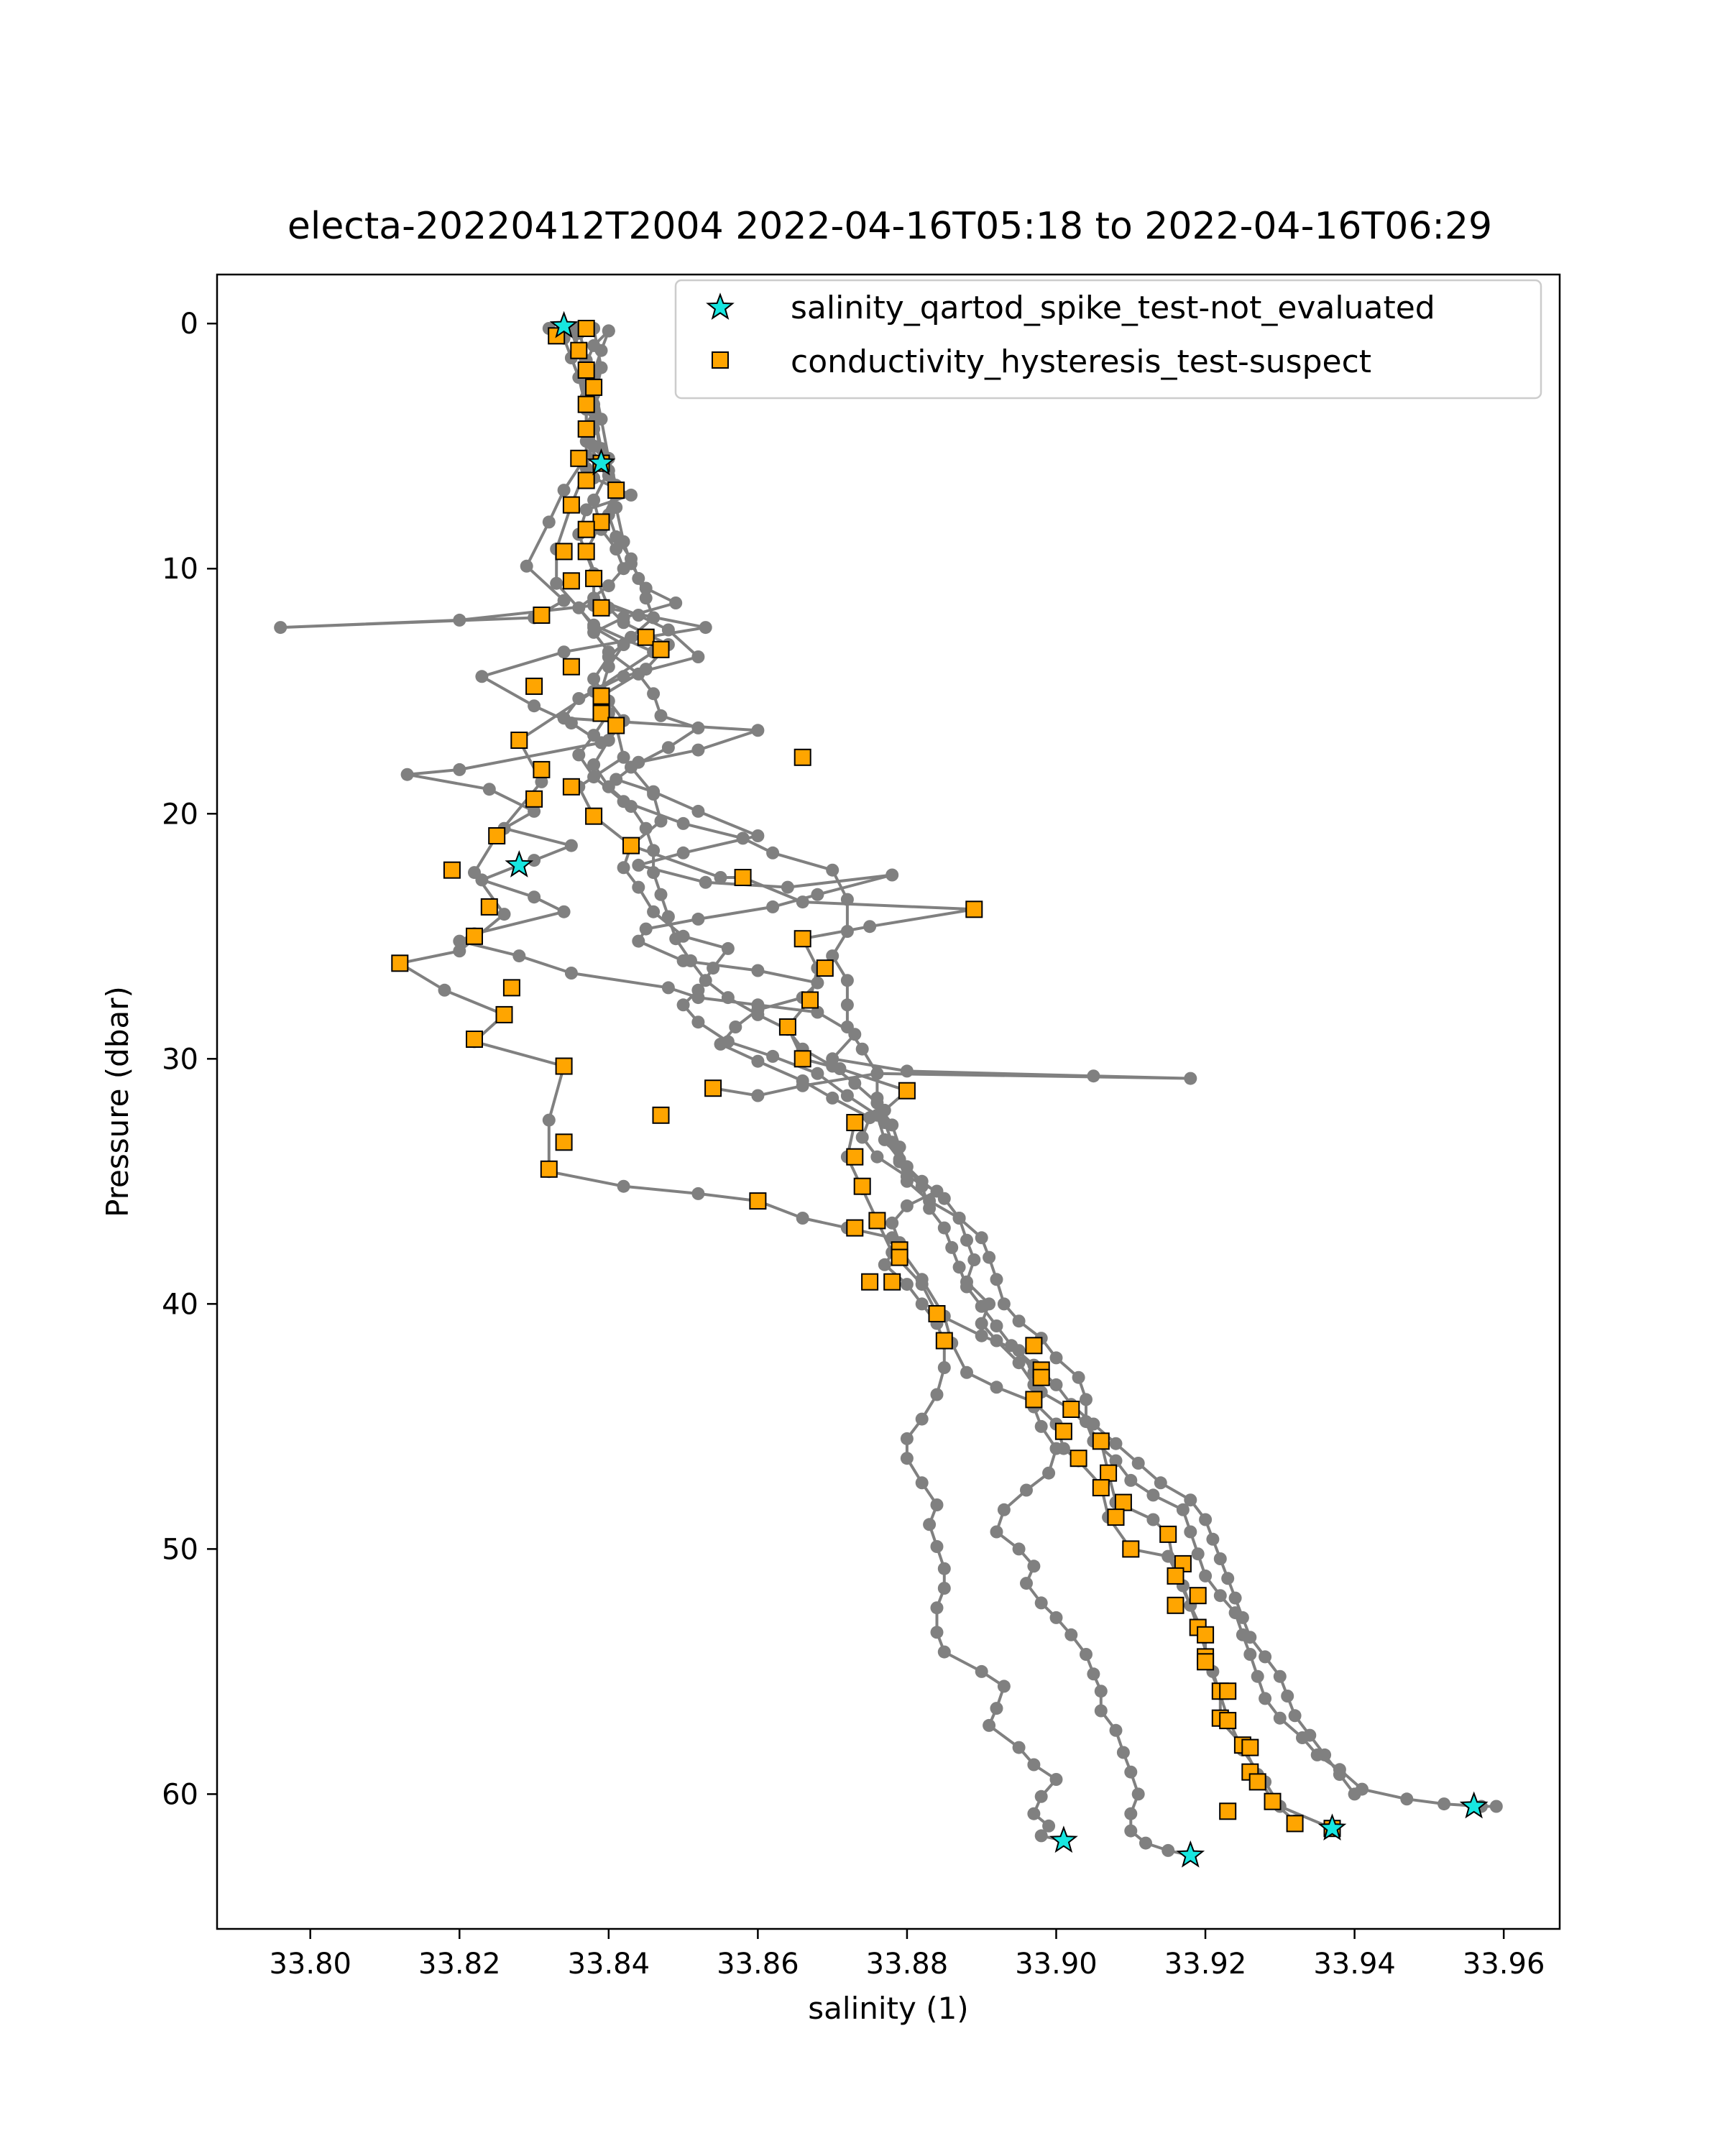  Describe the element at coordinates (117, 1101) in the screenshot. I see `y-axis-label: Pressure (dbar)` at that location.